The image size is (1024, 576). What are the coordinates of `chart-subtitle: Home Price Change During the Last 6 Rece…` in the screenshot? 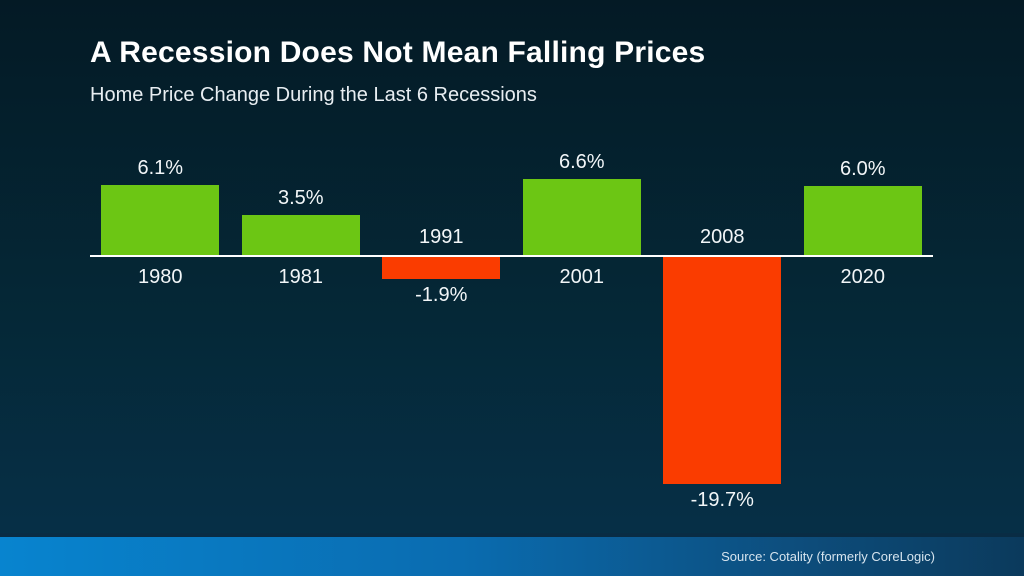 It's located at (313, 95).